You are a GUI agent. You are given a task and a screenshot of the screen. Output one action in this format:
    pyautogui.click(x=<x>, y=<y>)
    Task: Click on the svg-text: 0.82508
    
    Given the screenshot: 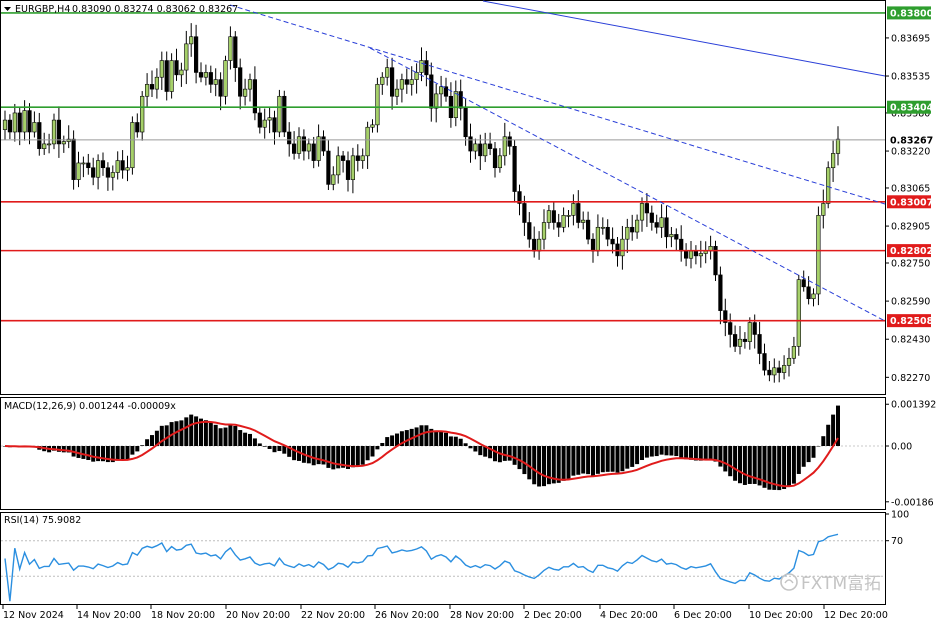 What is the action you would take?
    pyautogui.click(x=912, y=321)
    